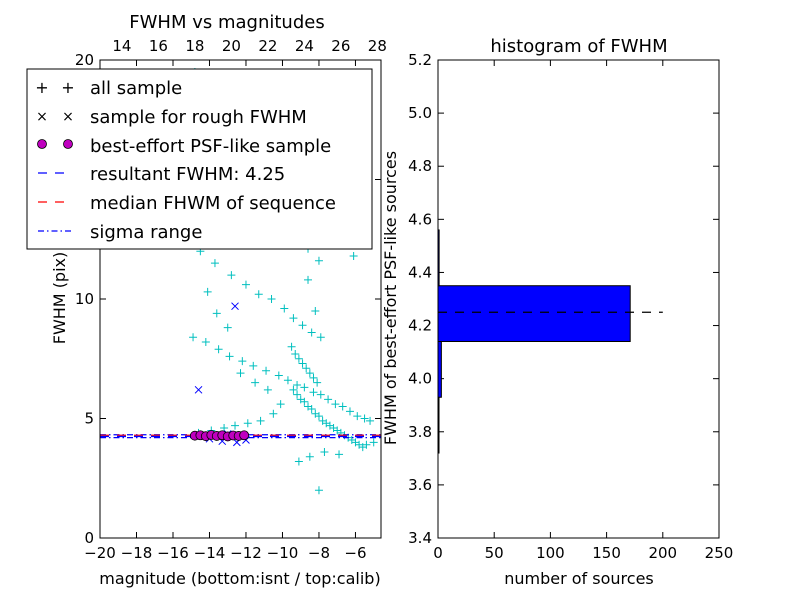 The image size is (800, 600). What do you see at coordinates (719, 553) in the screenshot?
I see `right-x-tick-label: 250` at bounding box center [719, 553].